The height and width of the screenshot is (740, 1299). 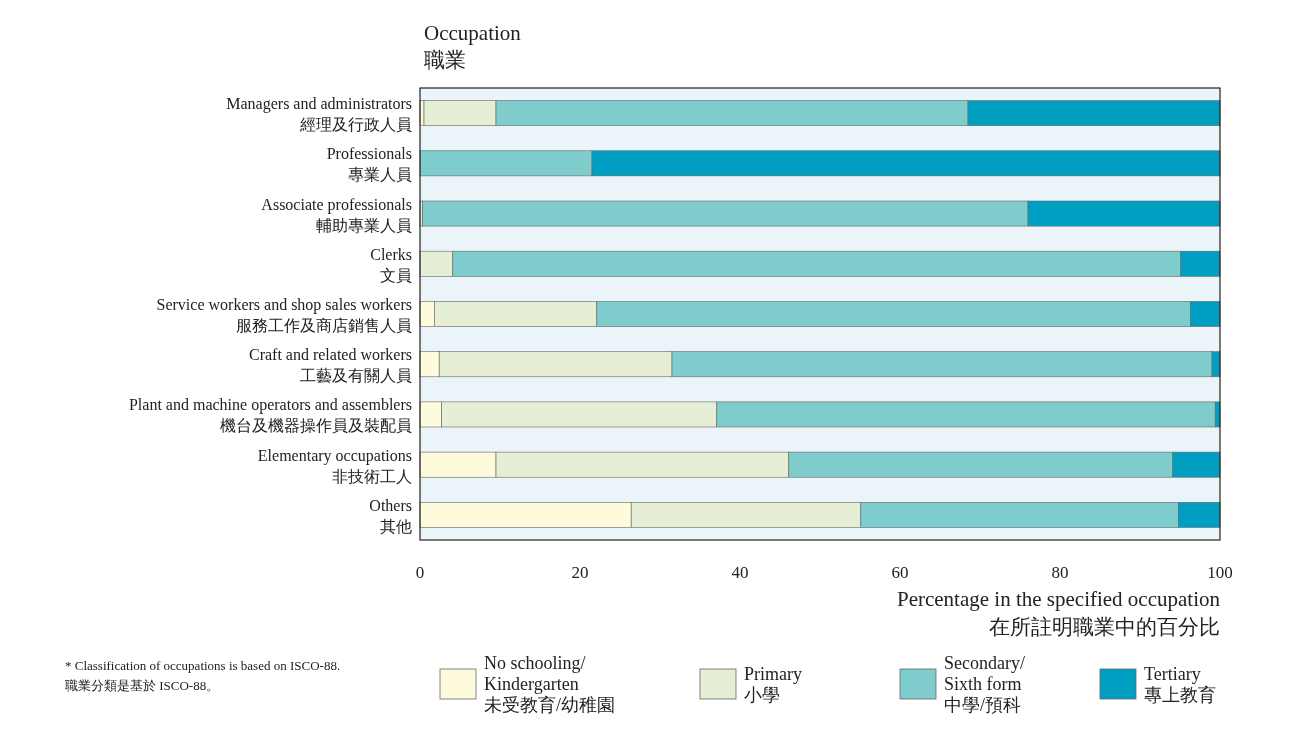 I want to click on legend-item: Tertiary 專上教育, so click(x=1157, y=684).